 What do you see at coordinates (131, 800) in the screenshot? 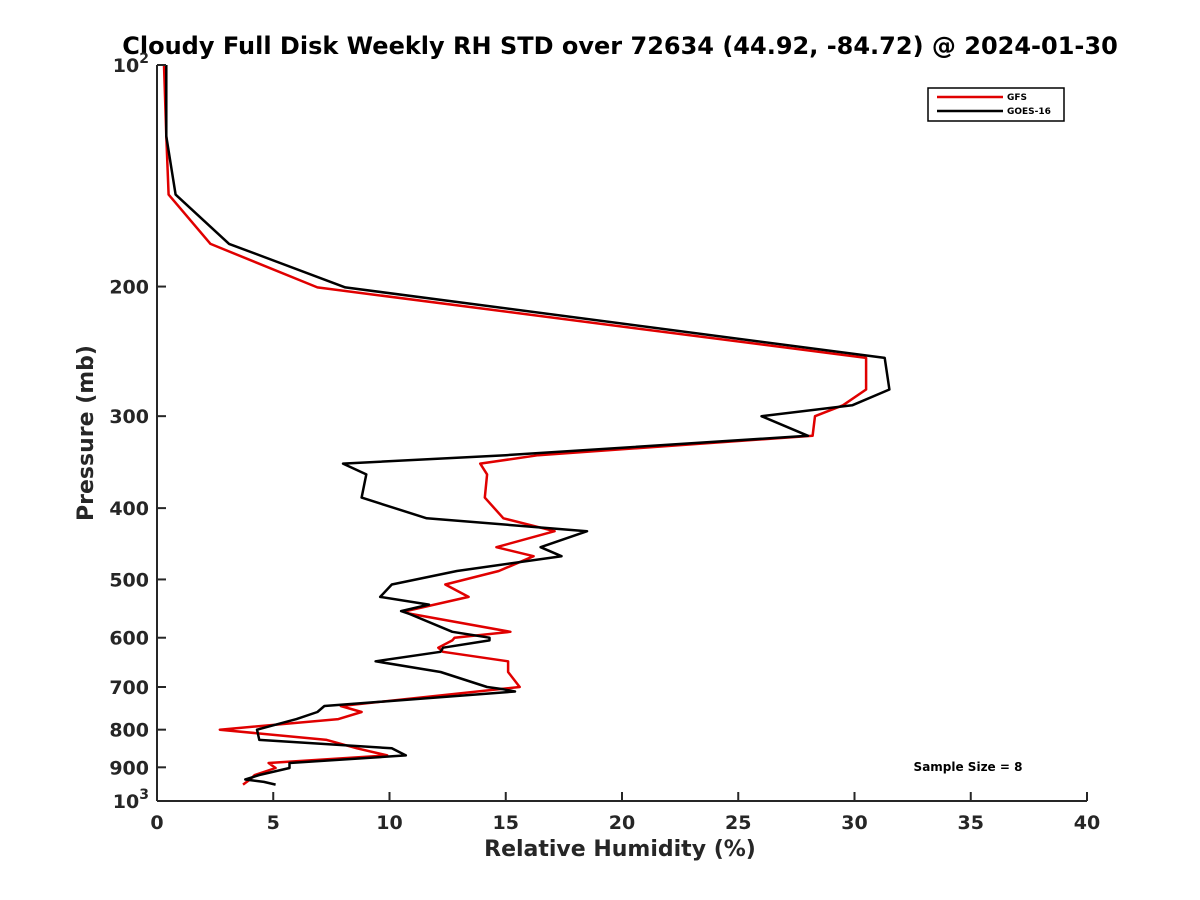
I see `y-tick-label: 10³` at bounding box center [131, 800].